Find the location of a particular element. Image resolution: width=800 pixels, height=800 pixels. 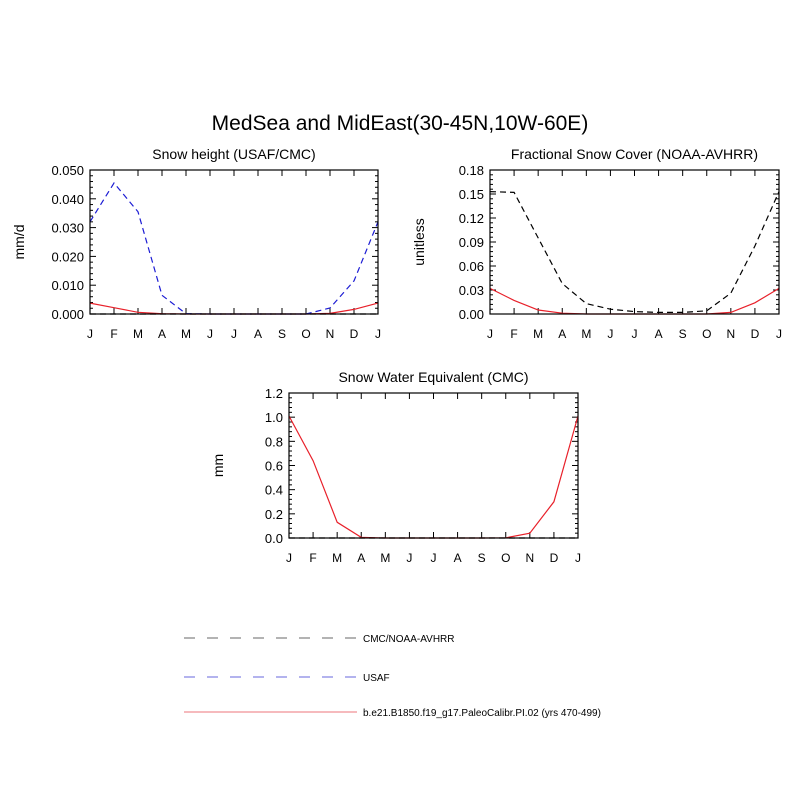

legend-label-1: USAF is located at coordinates (376, 678).